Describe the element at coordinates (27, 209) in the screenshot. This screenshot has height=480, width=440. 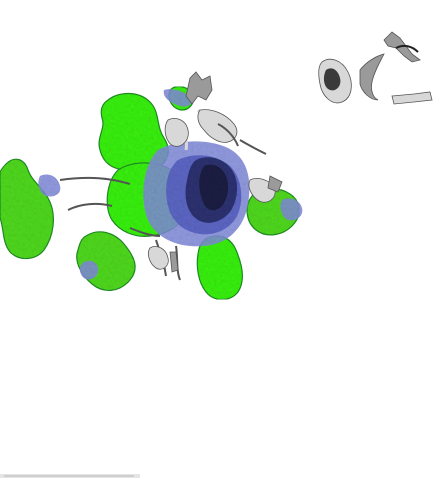
I see `vegetation-patch-west` at that location.